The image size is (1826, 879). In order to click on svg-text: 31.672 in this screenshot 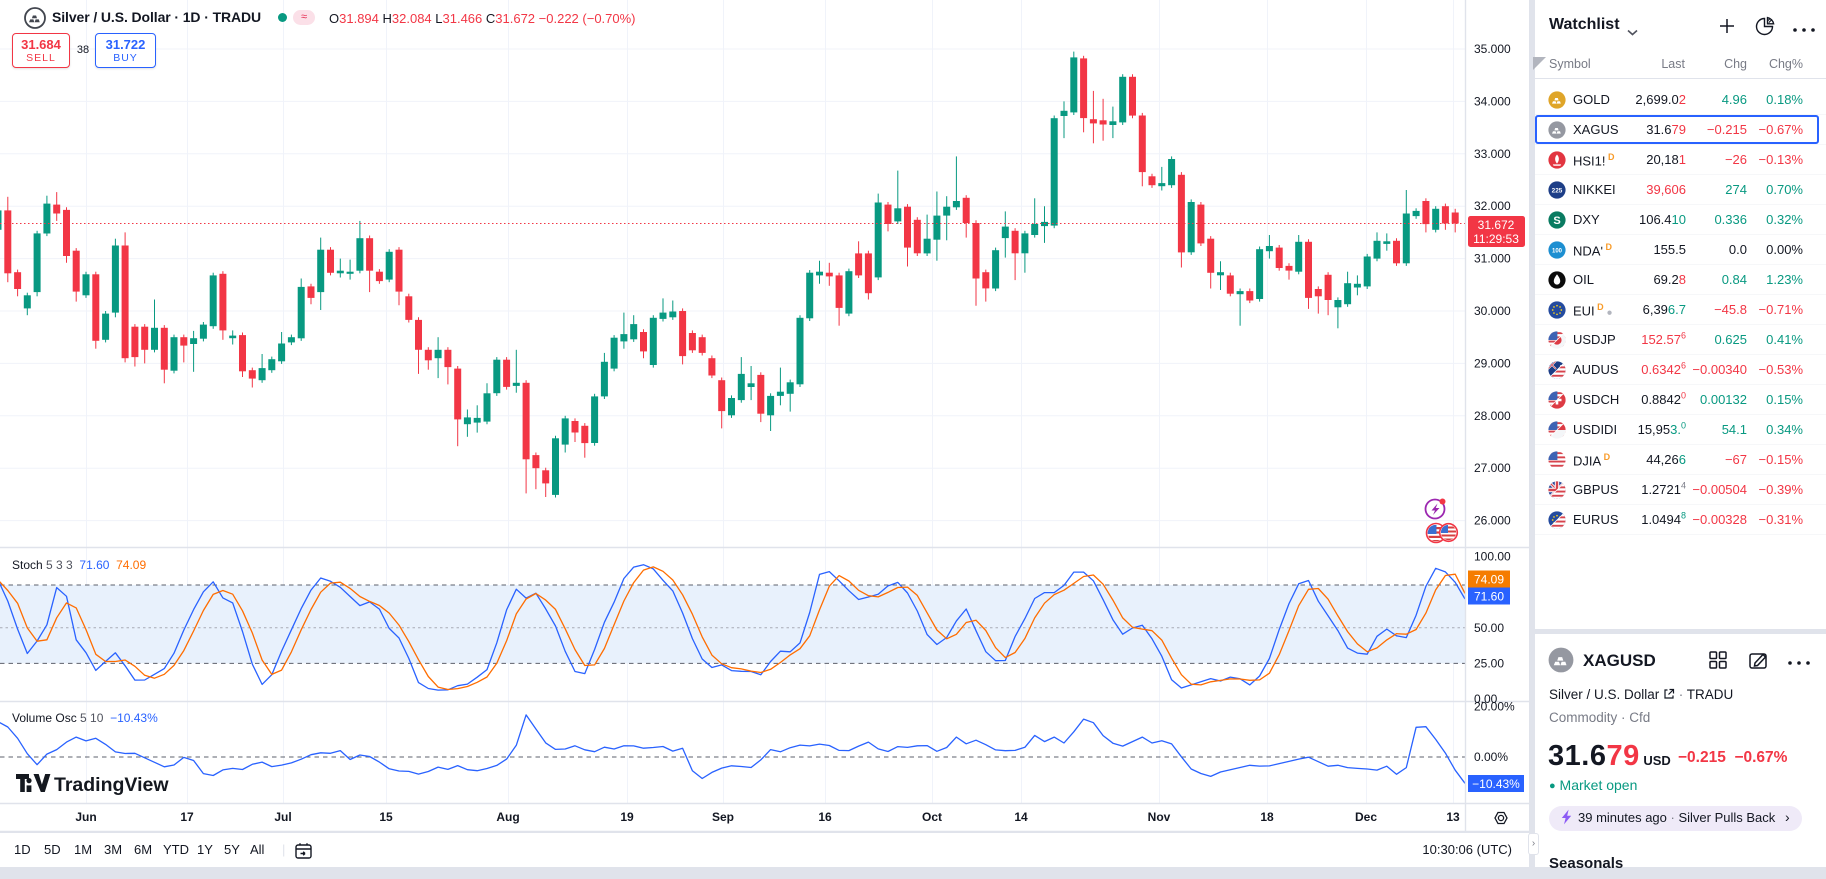, I will do `click(1496, 225)`.